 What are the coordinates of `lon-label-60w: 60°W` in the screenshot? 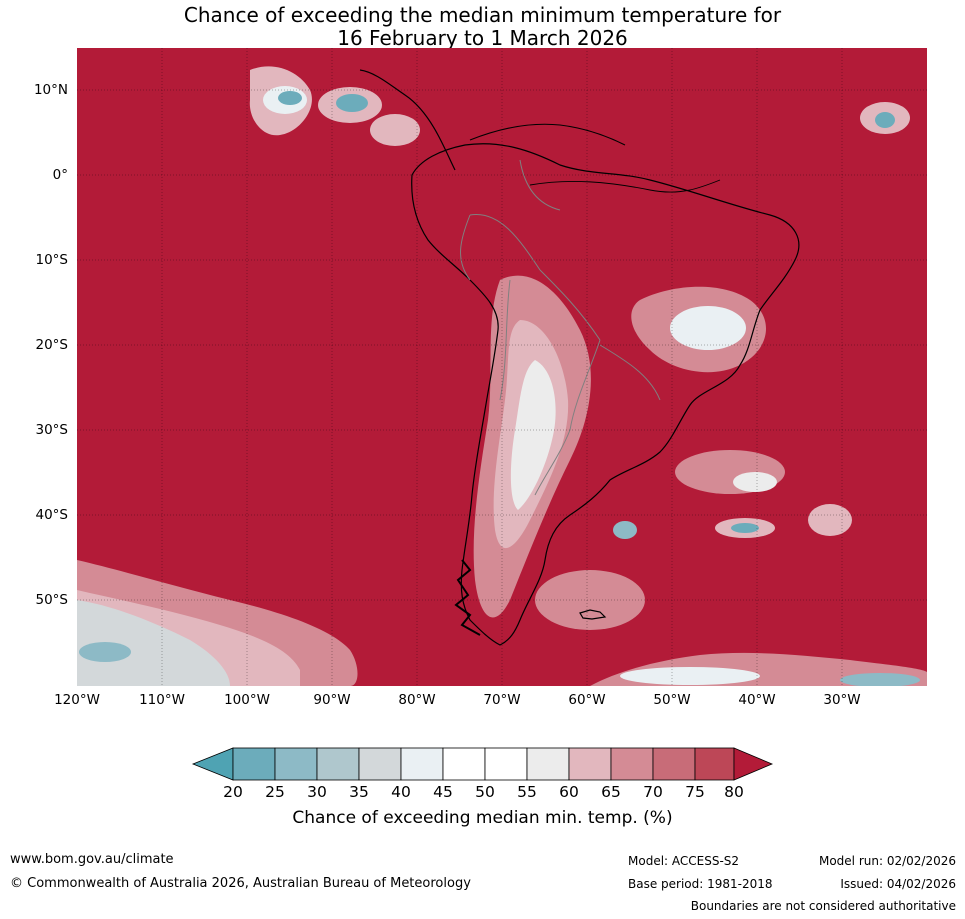 It's located at (587, 700).